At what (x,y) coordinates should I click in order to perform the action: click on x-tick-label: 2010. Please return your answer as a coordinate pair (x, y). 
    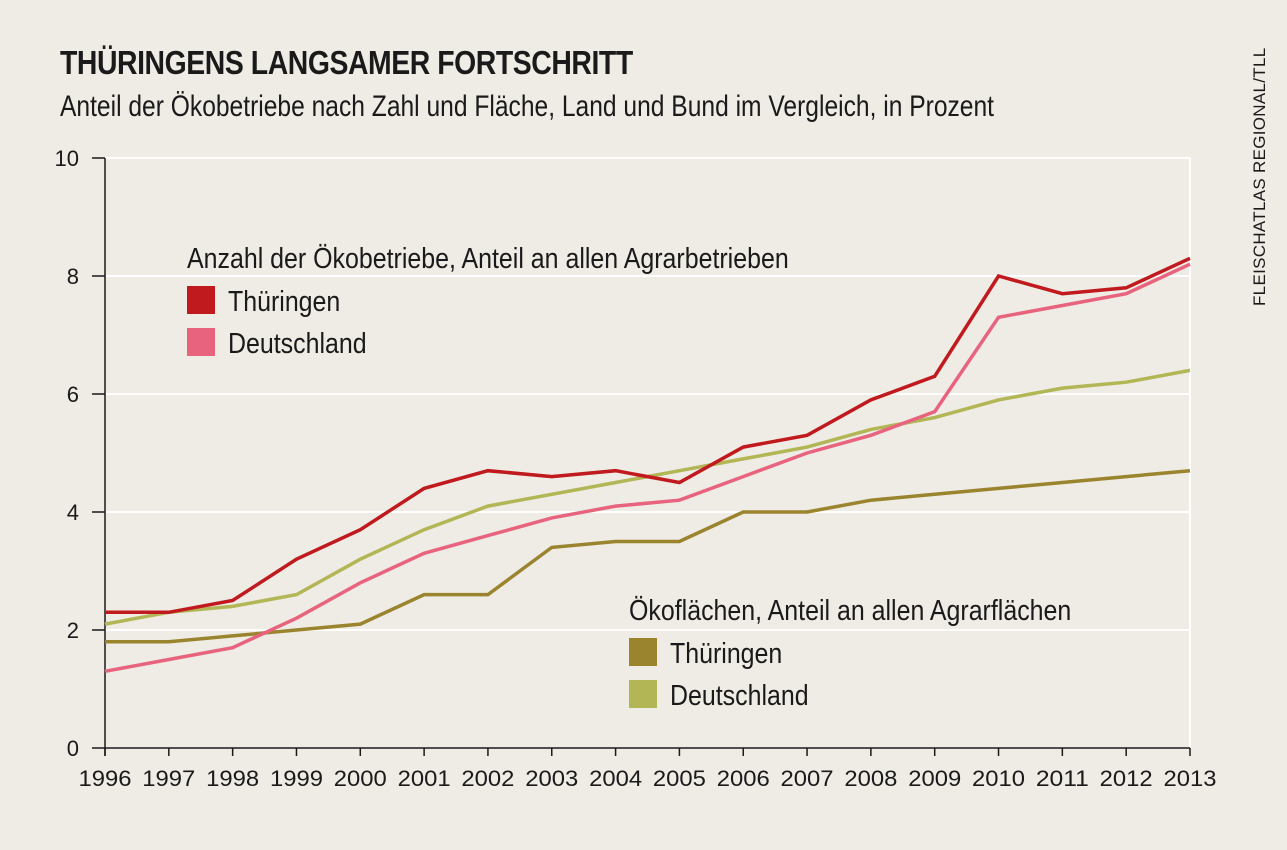
    Looking at the image, I should click on (998, 778).